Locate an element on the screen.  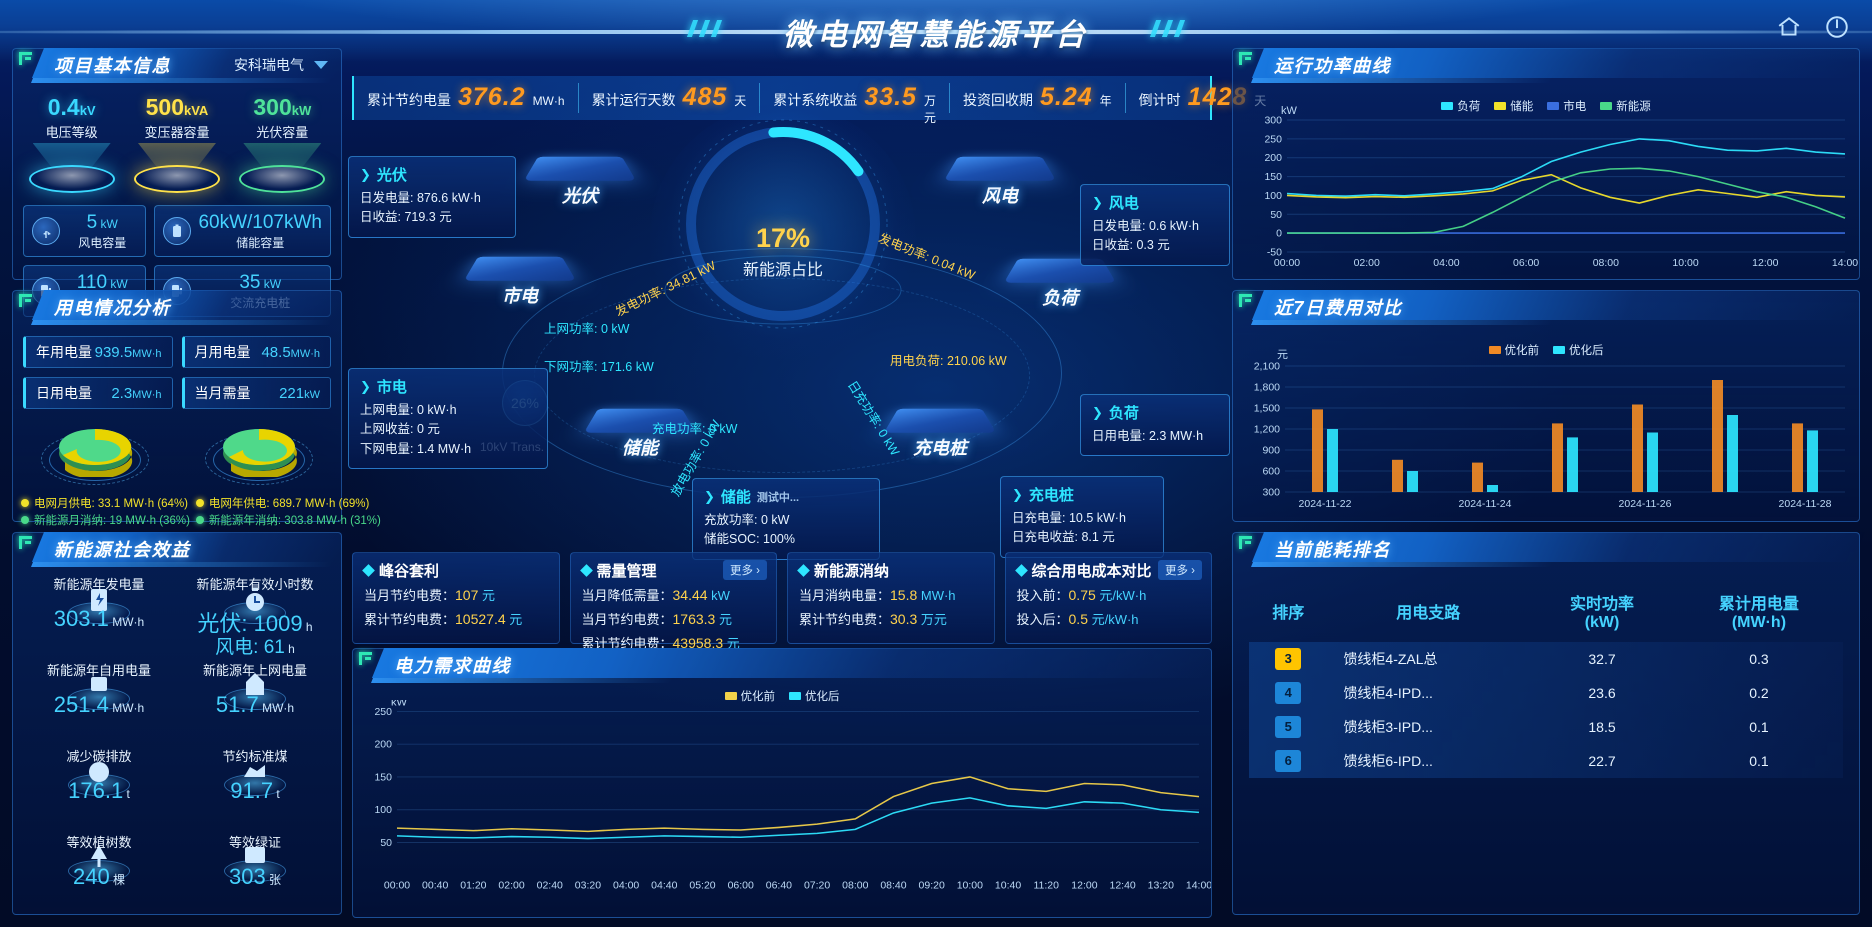
card-wind: ❯ 风电 日发电量: 0.6 kW·h 日收益: 0.3 元 is located at coordinates (1155, 225).